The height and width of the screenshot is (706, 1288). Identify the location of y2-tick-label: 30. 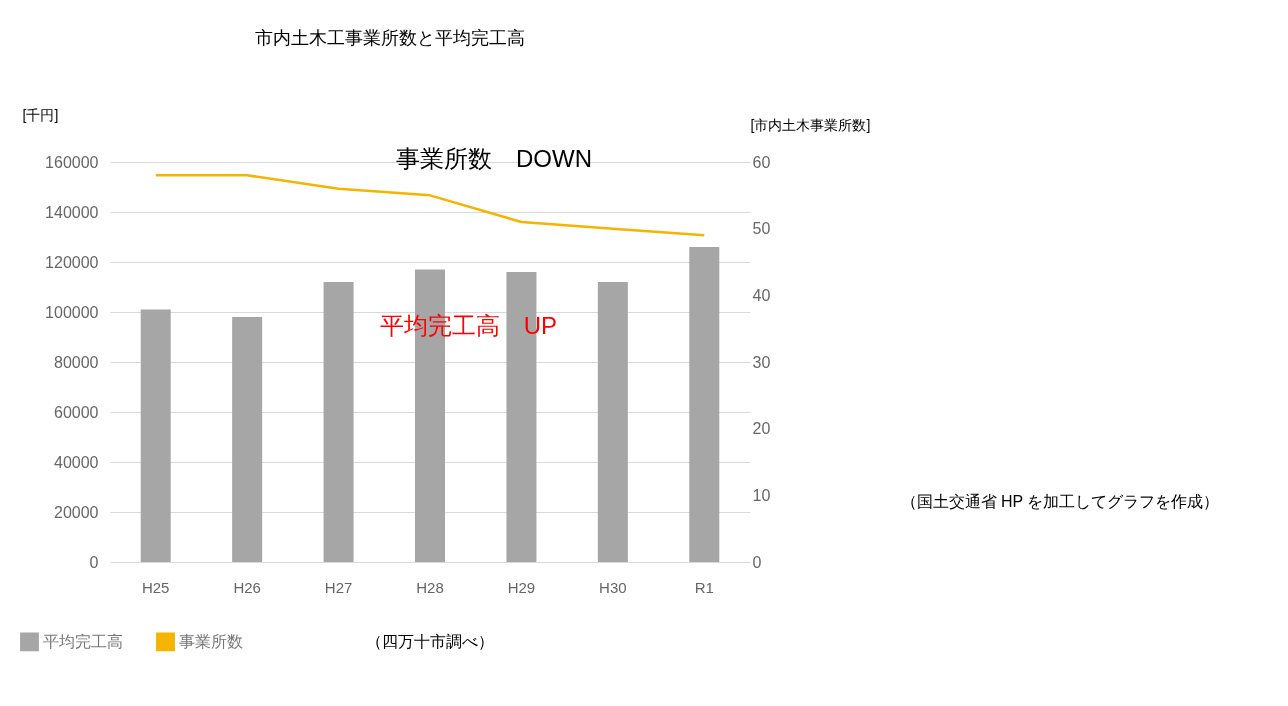
(761, 362).